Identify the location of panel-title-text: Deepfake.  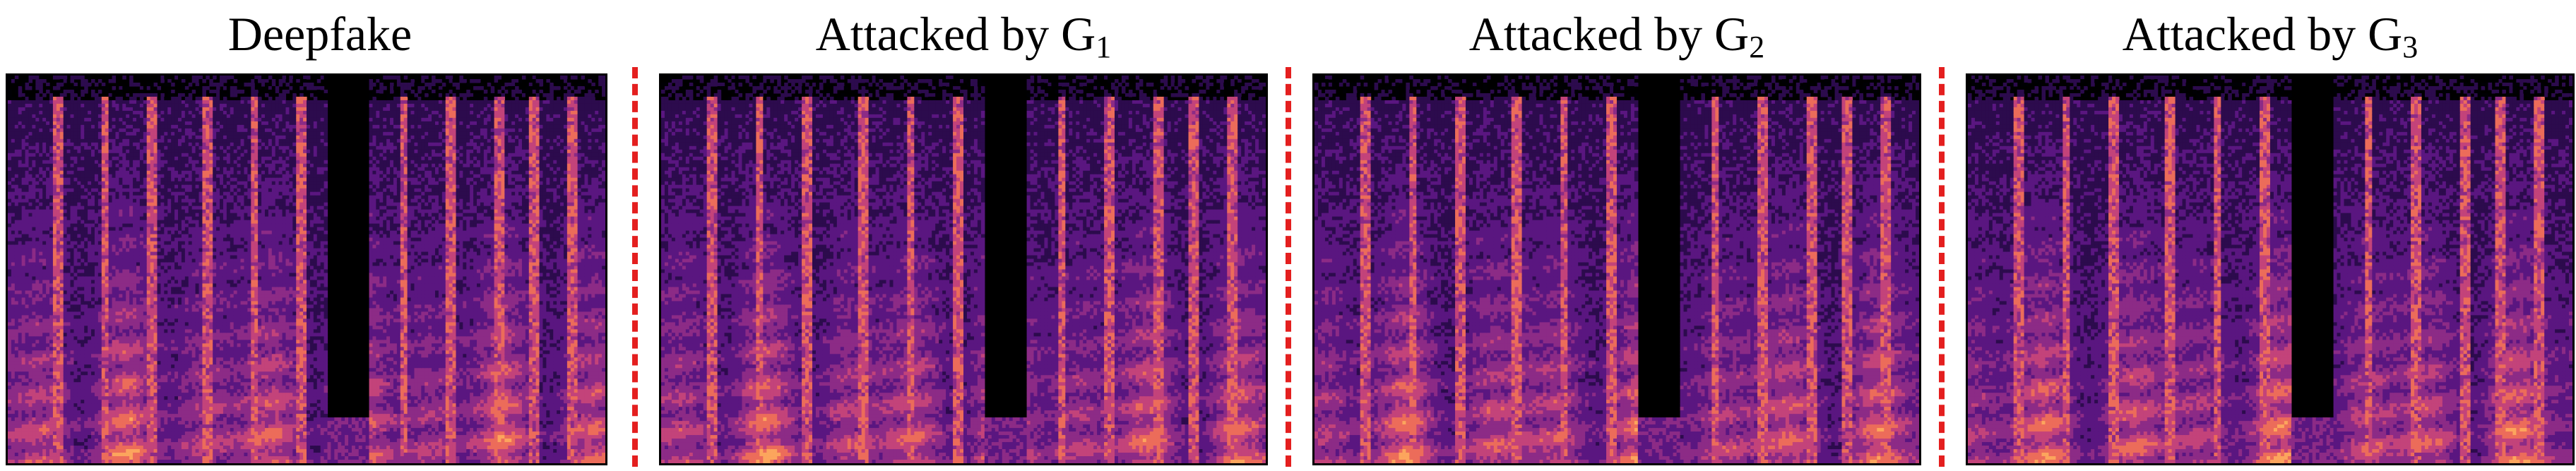
(320, 34).